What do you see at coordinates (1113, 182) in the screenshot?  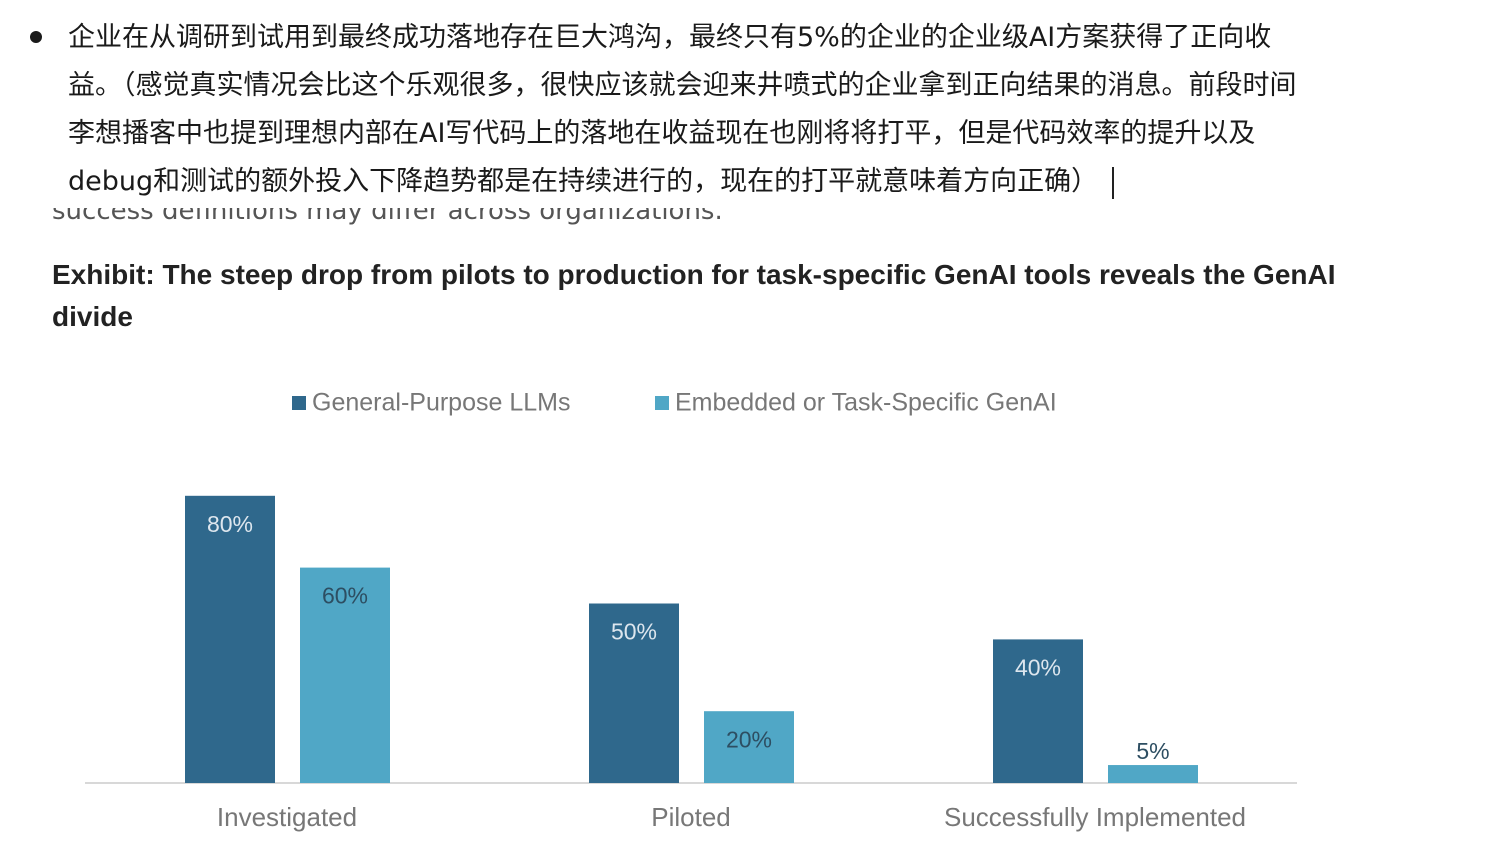 I see `text-cursor` at bounding box center [1113, 182].